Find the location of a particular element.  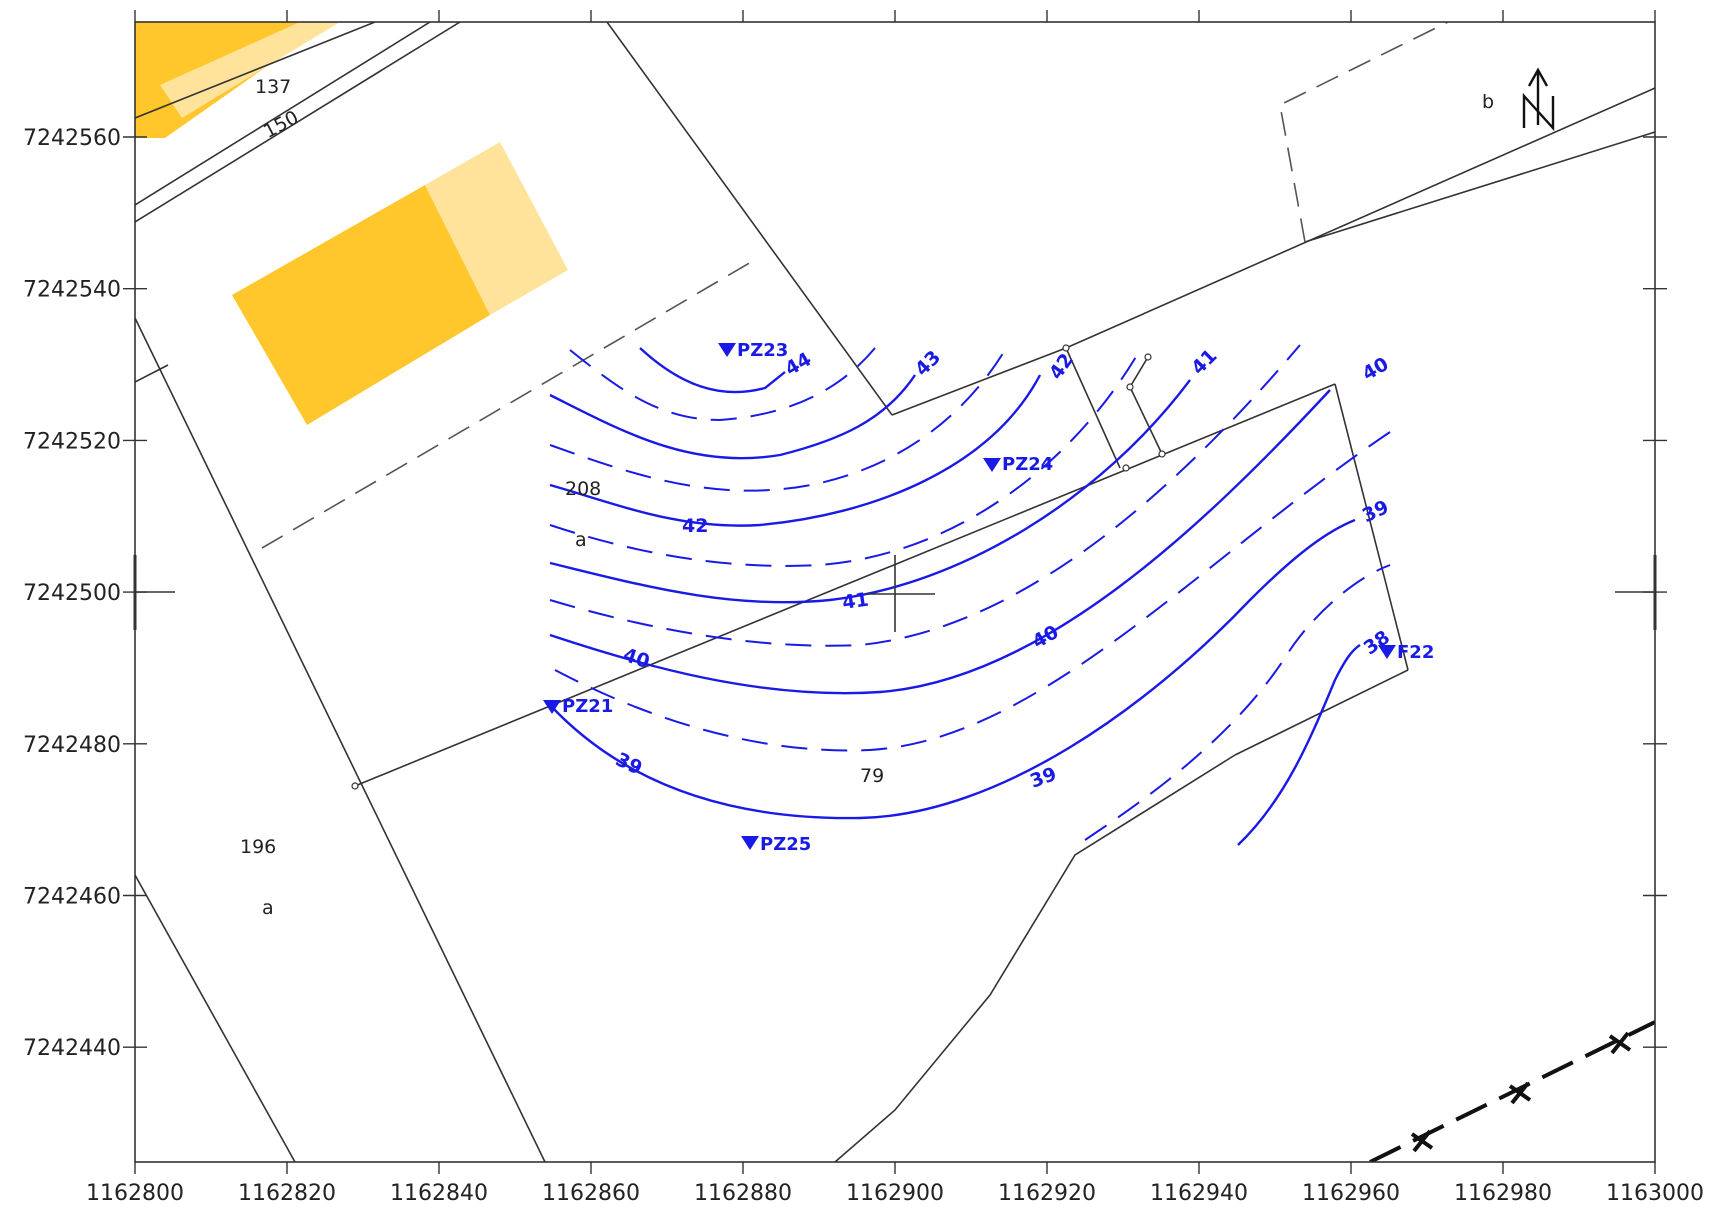

pz21-marker is located at coordinates (552, 707).